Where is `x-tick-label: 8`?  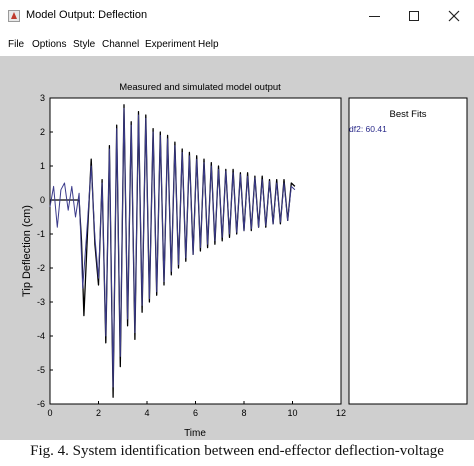
x-tick-label: 8 is located at coordinates (243, 413).